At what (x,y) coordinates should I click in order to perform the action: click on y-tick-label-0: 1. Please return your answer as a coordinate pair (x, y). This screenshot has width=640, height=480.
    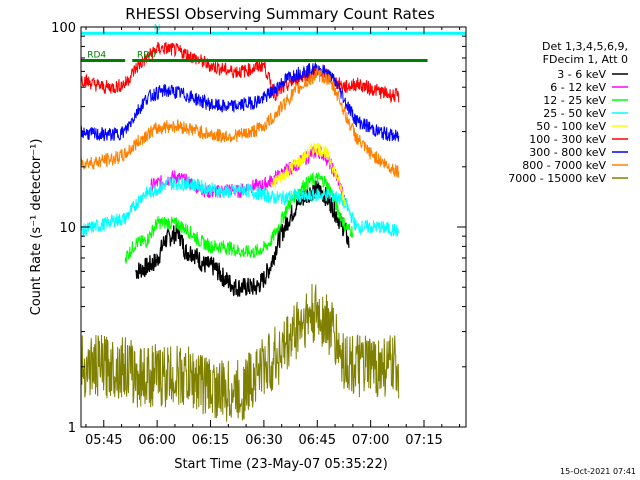
    Looking at the image, I should click on (72, 428).